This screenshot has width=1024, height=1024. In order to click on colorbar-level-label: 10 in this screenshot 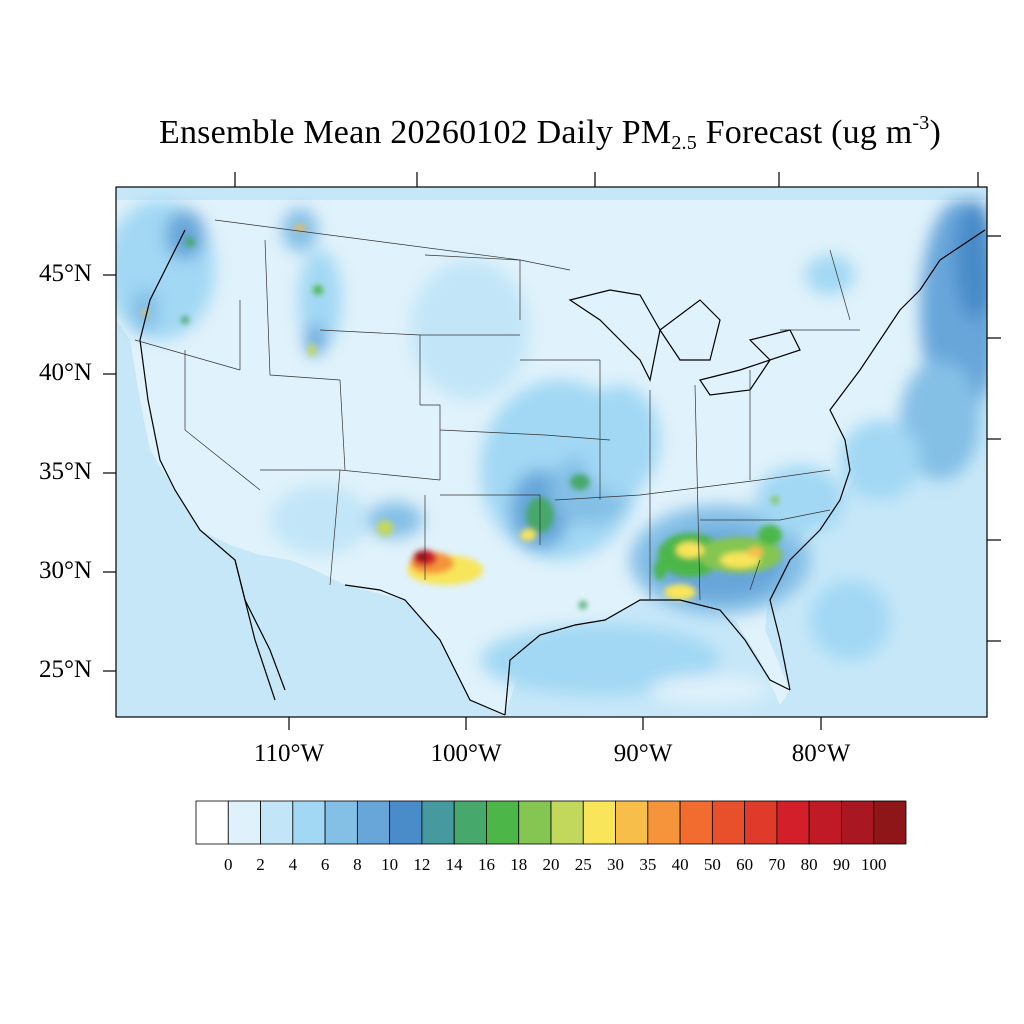, I will do `click(390, 864)`.